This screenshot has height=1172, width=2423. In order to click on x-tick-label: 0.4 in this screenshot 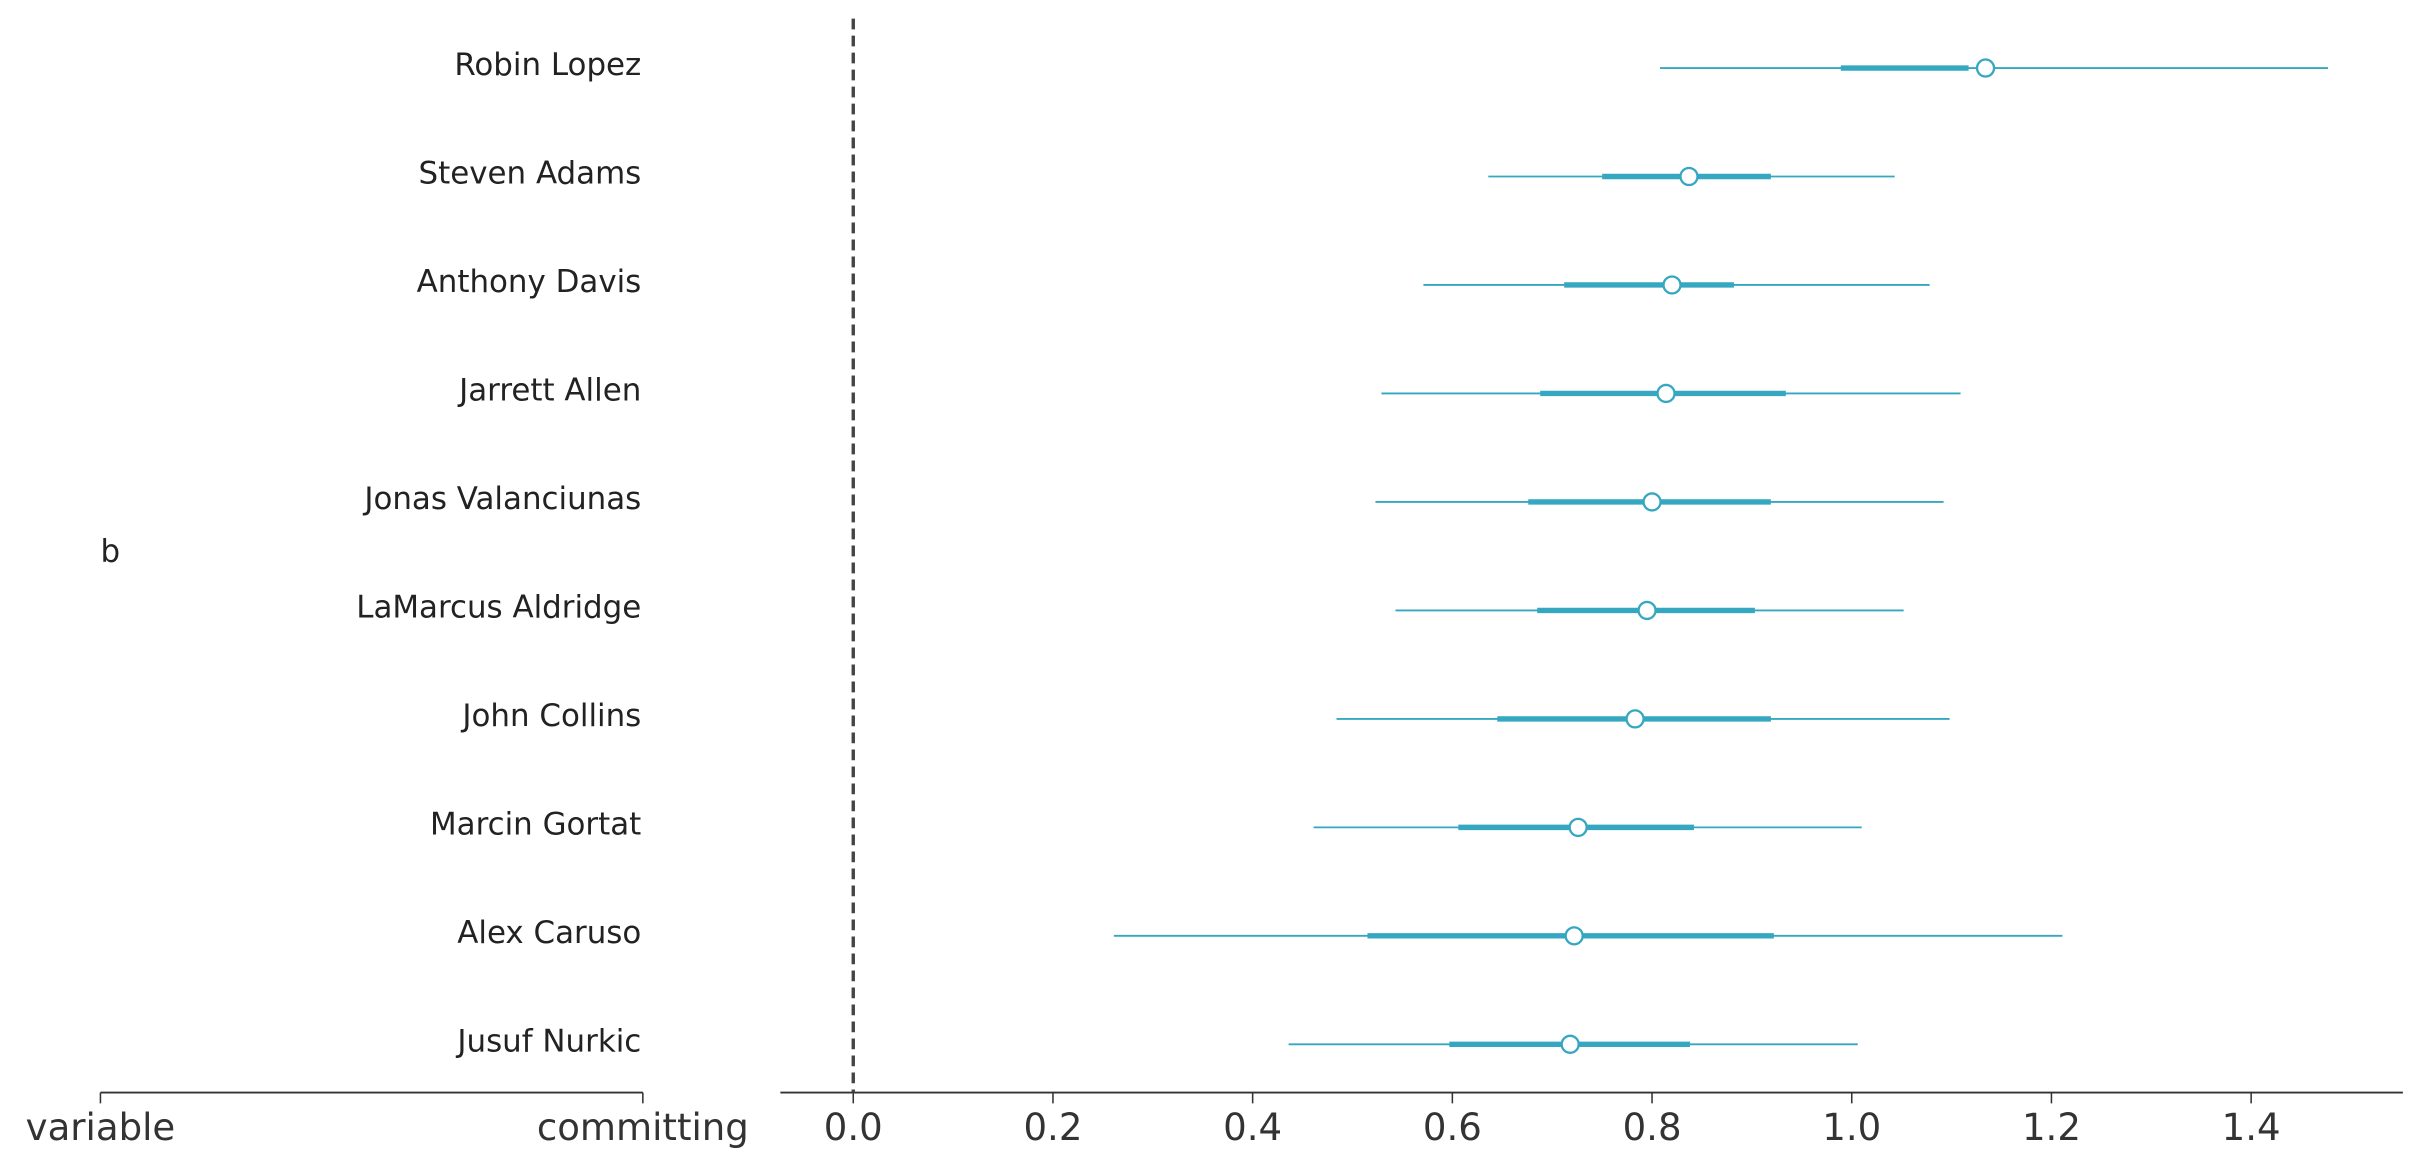, I will do `click(1252, 1127)`.